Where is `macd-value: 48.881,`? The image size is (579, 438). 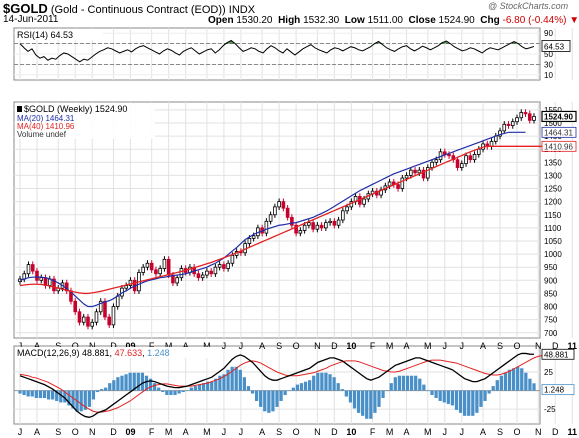
macd-value: 48.881, is located at coordinates (98, 353).